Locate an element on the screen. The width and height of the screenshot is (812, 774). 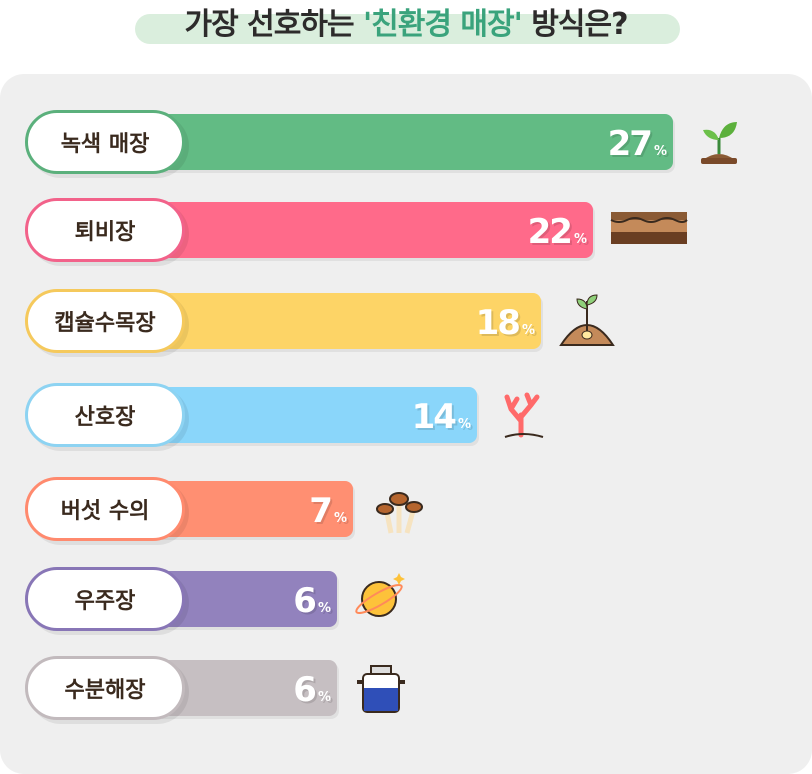
chart-title: 가장 선호하는 '친환경 매장' 방식은? is located at coordinates (406, 25).